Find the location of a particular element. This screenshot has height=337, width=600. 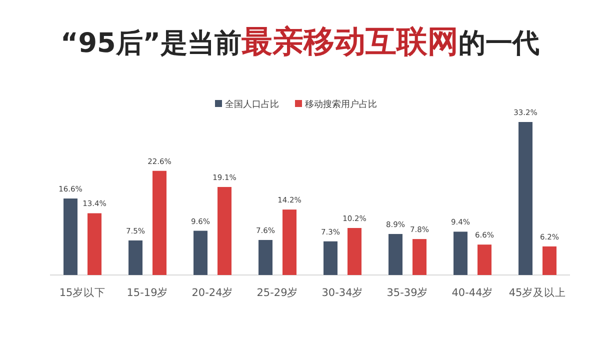

legend-label: 移动搜索用户占比 is located at coordinates (341, 104).